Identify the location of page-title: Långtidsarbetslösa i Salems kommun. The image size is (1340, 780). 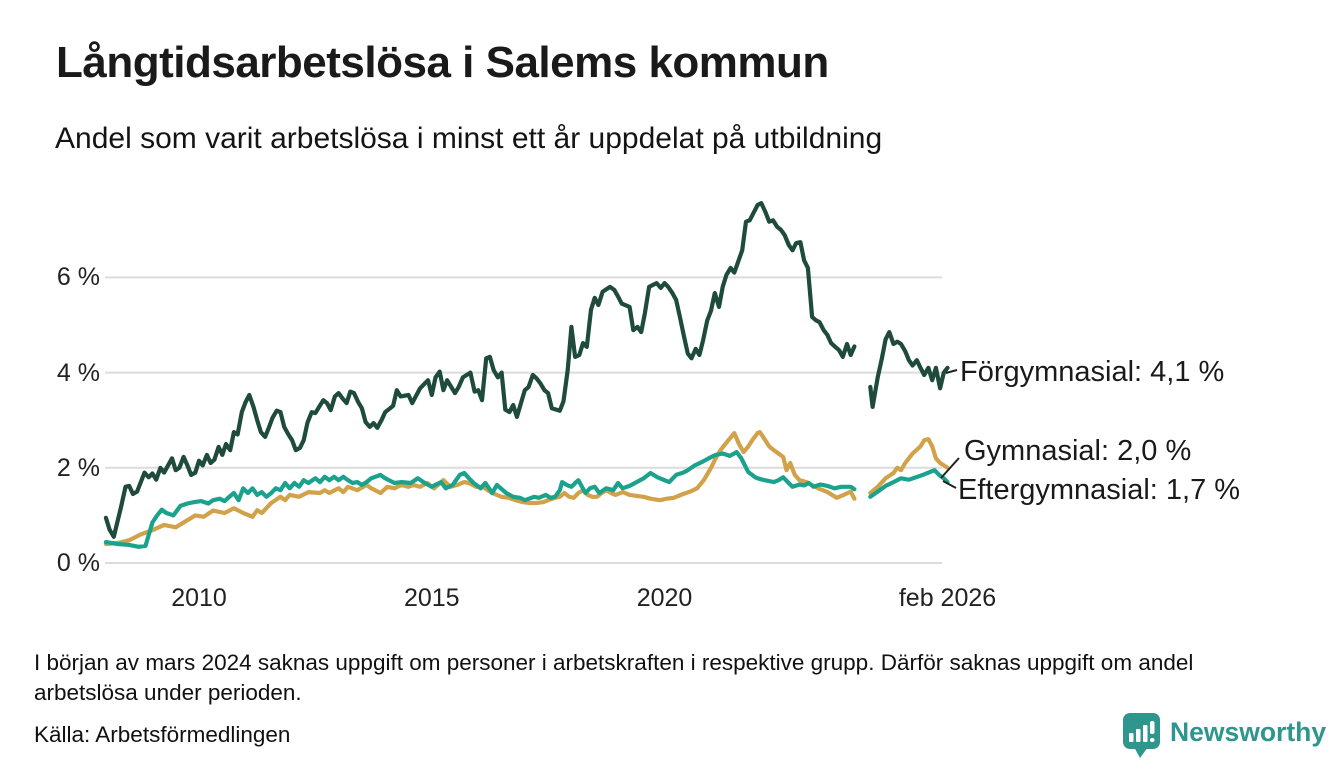
(442, 62).